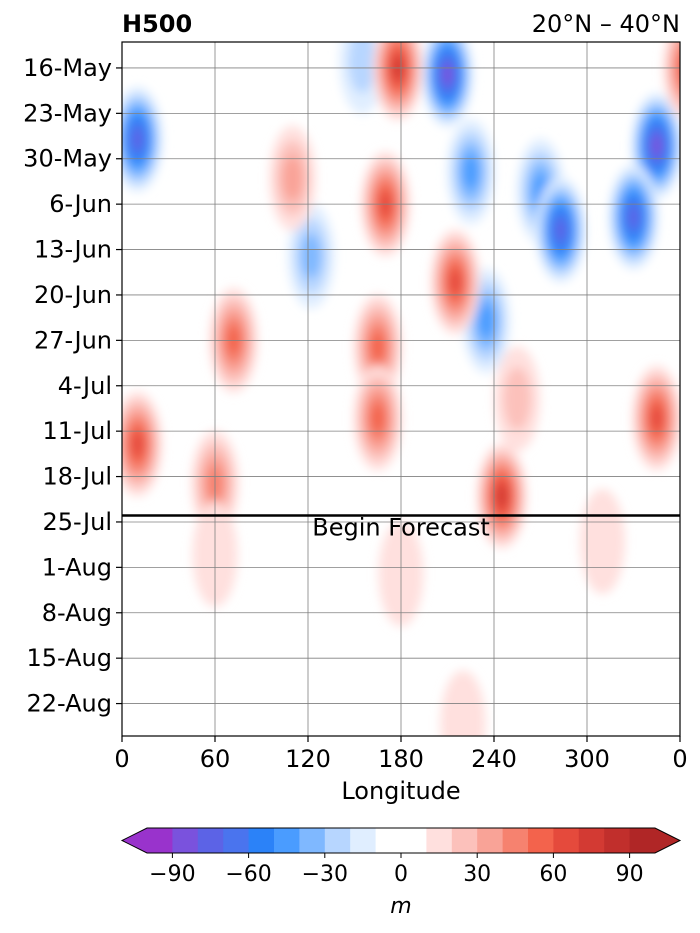 This screenshot has height=933, width=700. Describe the element at coordinates (400, 791) in the screenshot. I see `x-axis-label: Longitude` at that location.